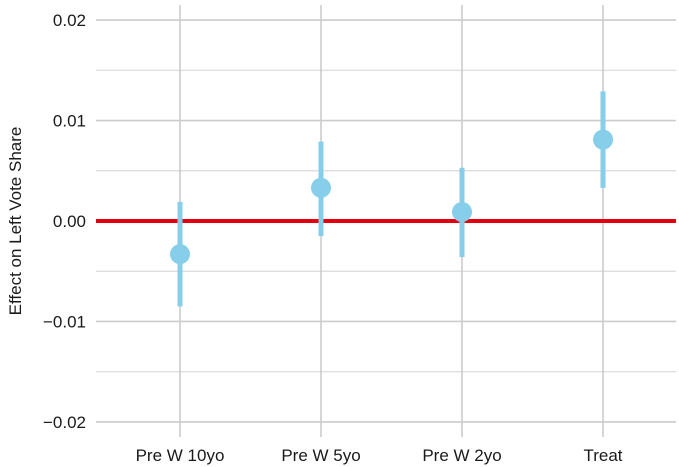  I want to click on y-tick-label: −0.01, so click(64, 321).